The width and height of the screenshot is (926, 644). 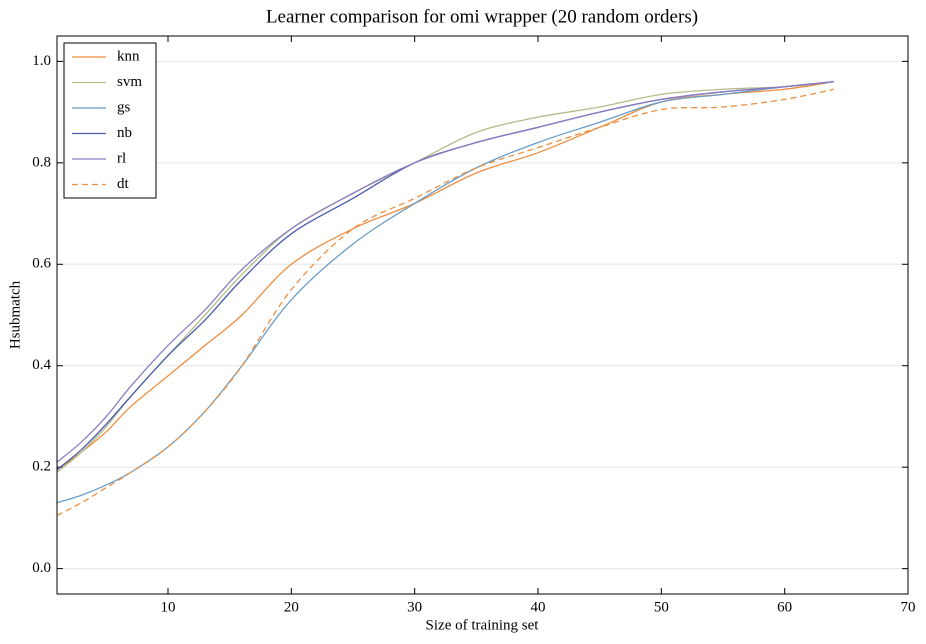 I want to click on x-tick-label: 70, so click(x=908, y=607).